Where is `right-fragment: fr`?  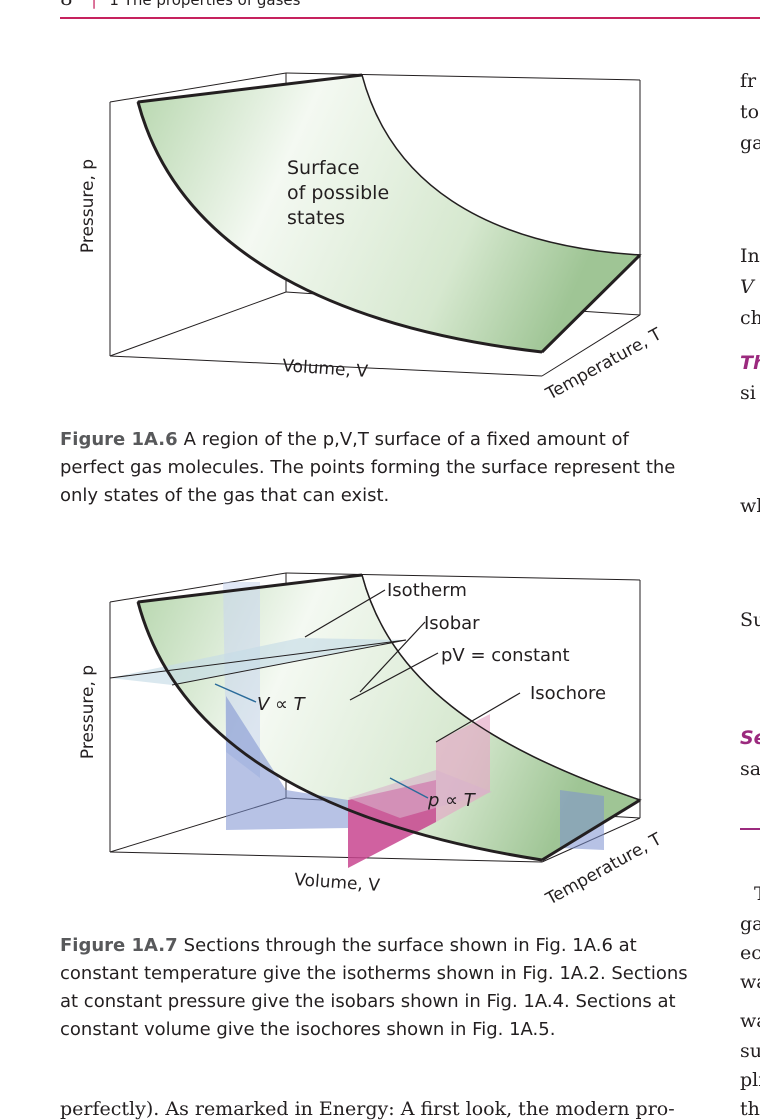
right-fragment: fr is located at coordinates (748, 81).